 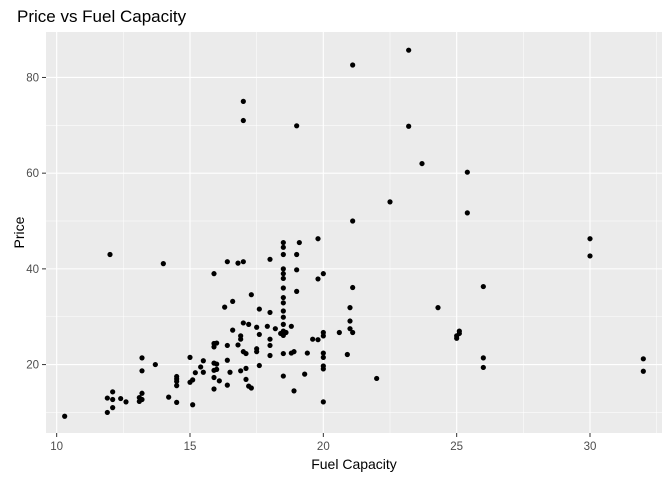 What do you see at coordinates (56, 447) in the screenshot?
I see `x-tick-label: 10` at bounding box center [56, 447].